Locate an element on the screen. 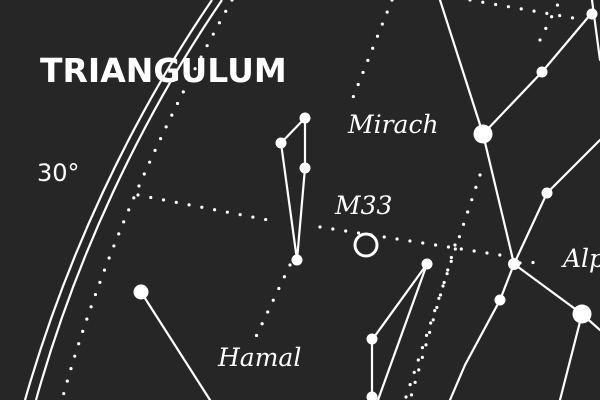  andromeda-line-e is located at coordinates (571, 356).